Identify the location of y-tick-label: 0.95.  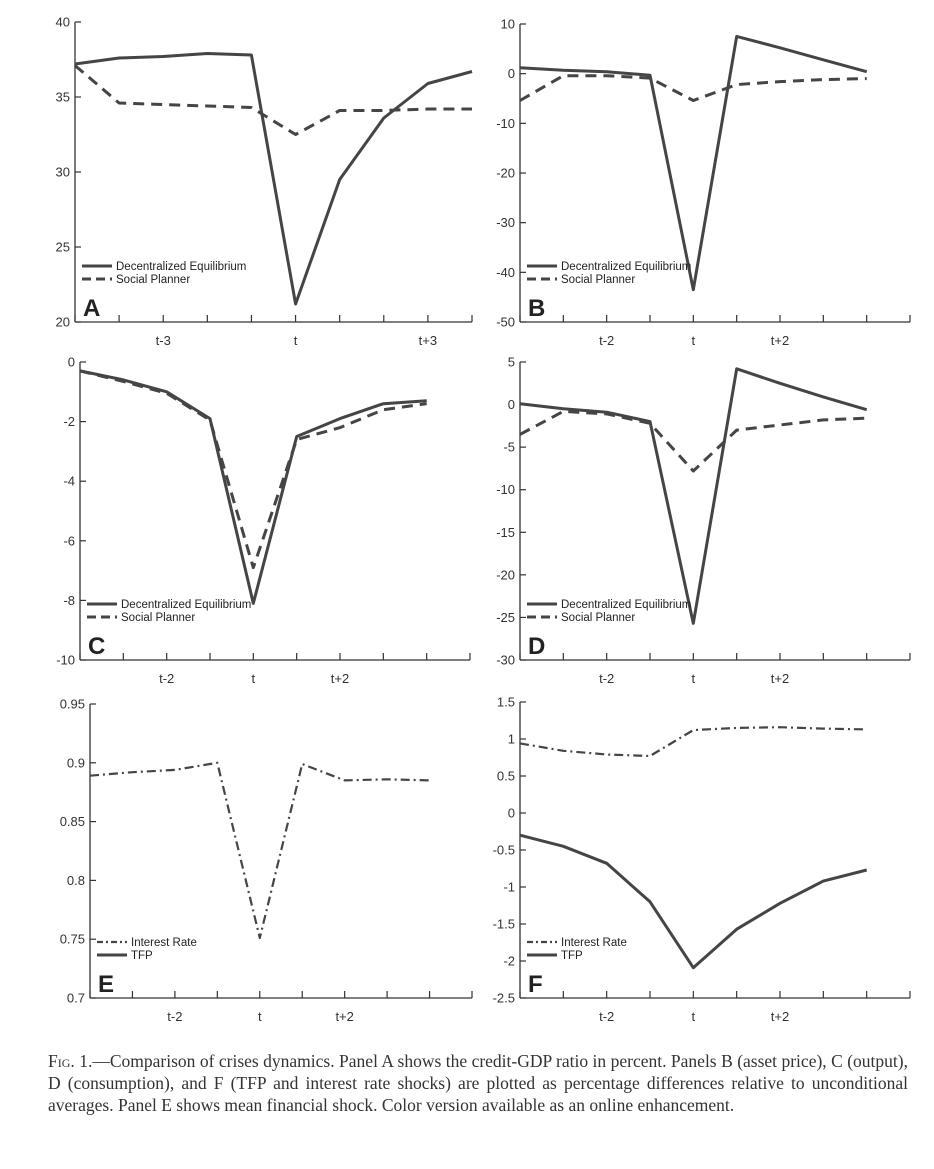
(72, 704).